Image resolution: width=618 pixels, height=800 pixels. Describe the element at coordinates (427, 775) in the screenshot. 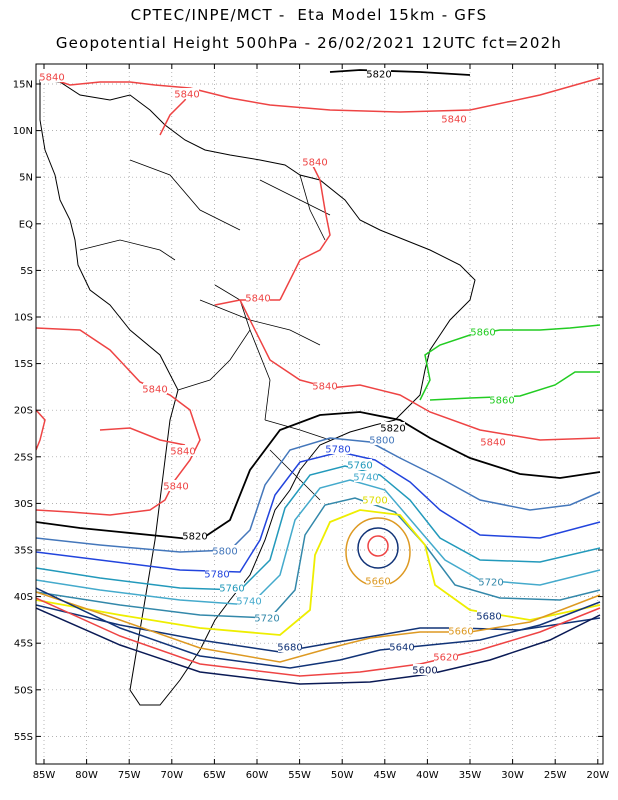

I see `lon-label: 40W` at that location.